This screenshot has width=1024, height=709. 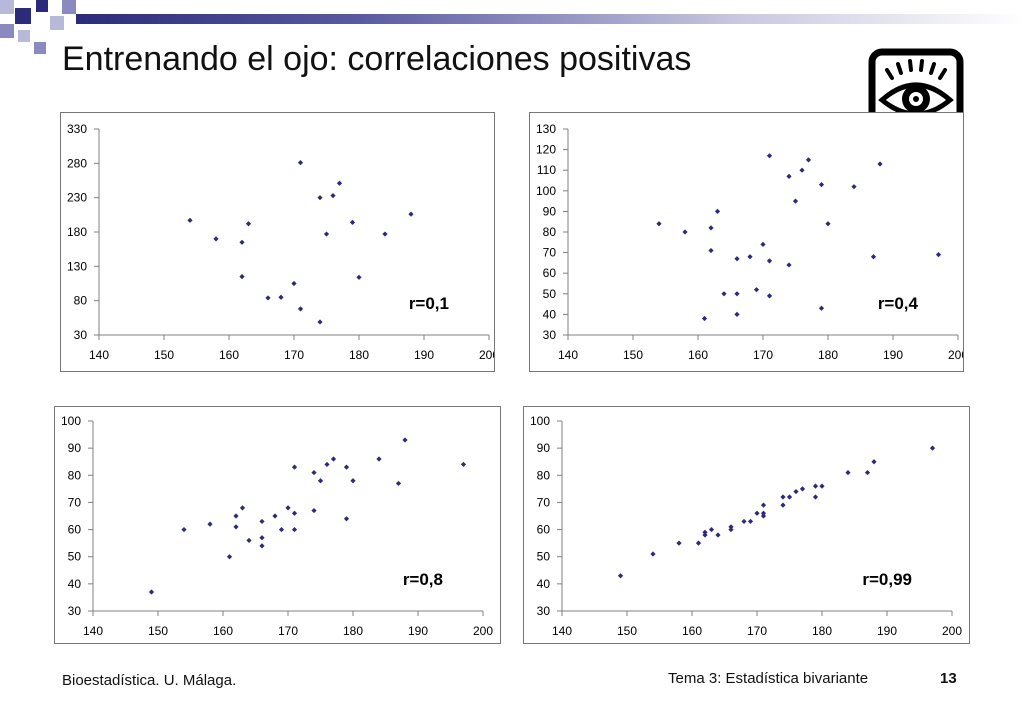 I want to click on y-tick-label: 120, so click(x=546, y=150).